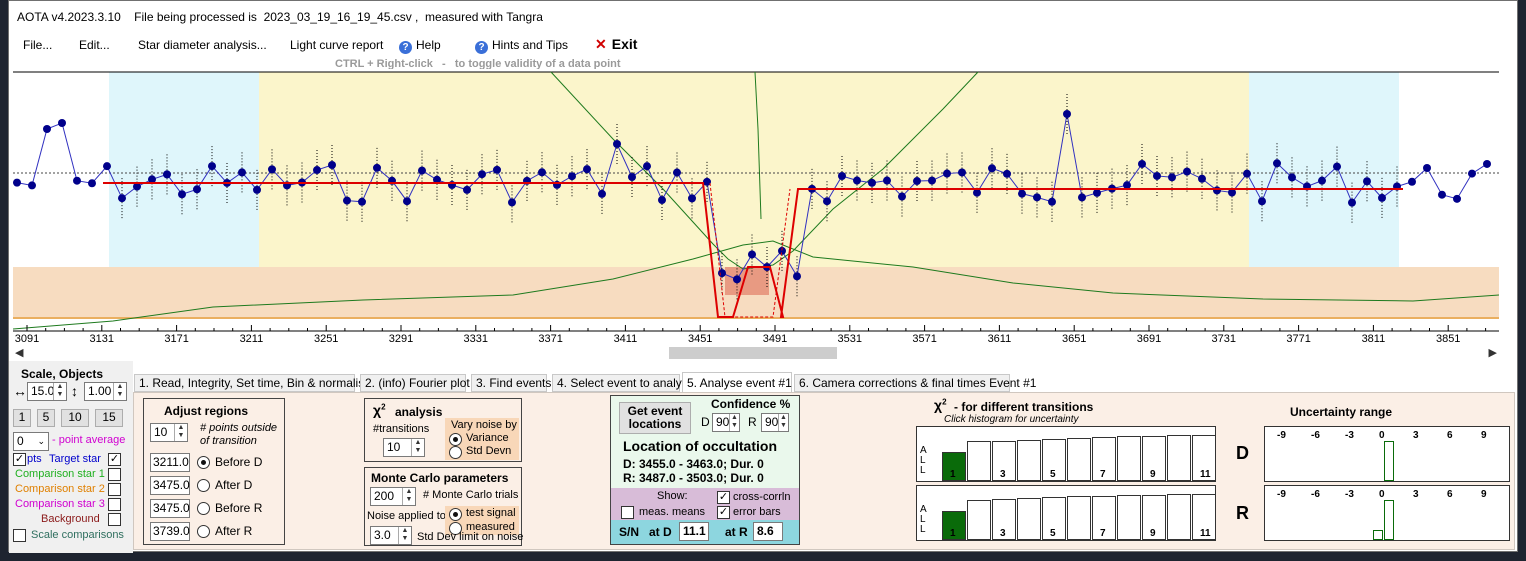 The height and width of the screenshot is (561, 1526). What do you see at coordinates (19, 459) in the screenshot?
I see `pts-checkbox: ✓` at bounding box center [19, 459].